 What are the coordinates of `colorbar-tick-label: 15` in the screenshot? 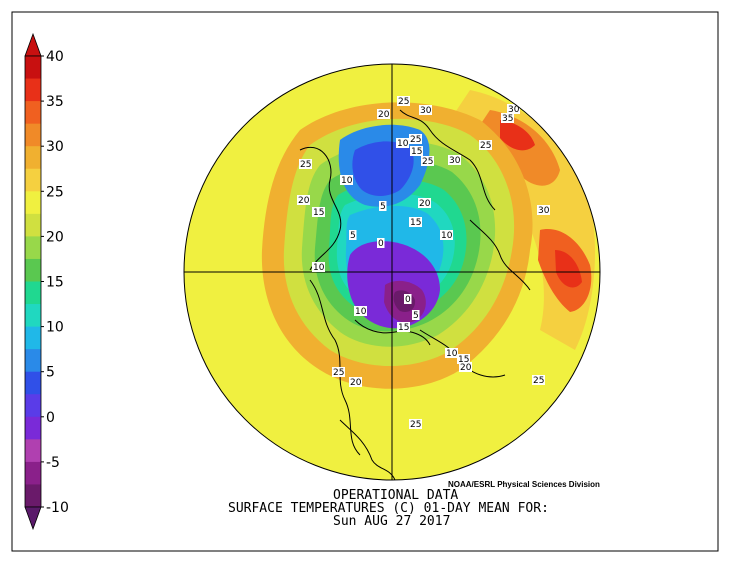 It's located at (55, 283).